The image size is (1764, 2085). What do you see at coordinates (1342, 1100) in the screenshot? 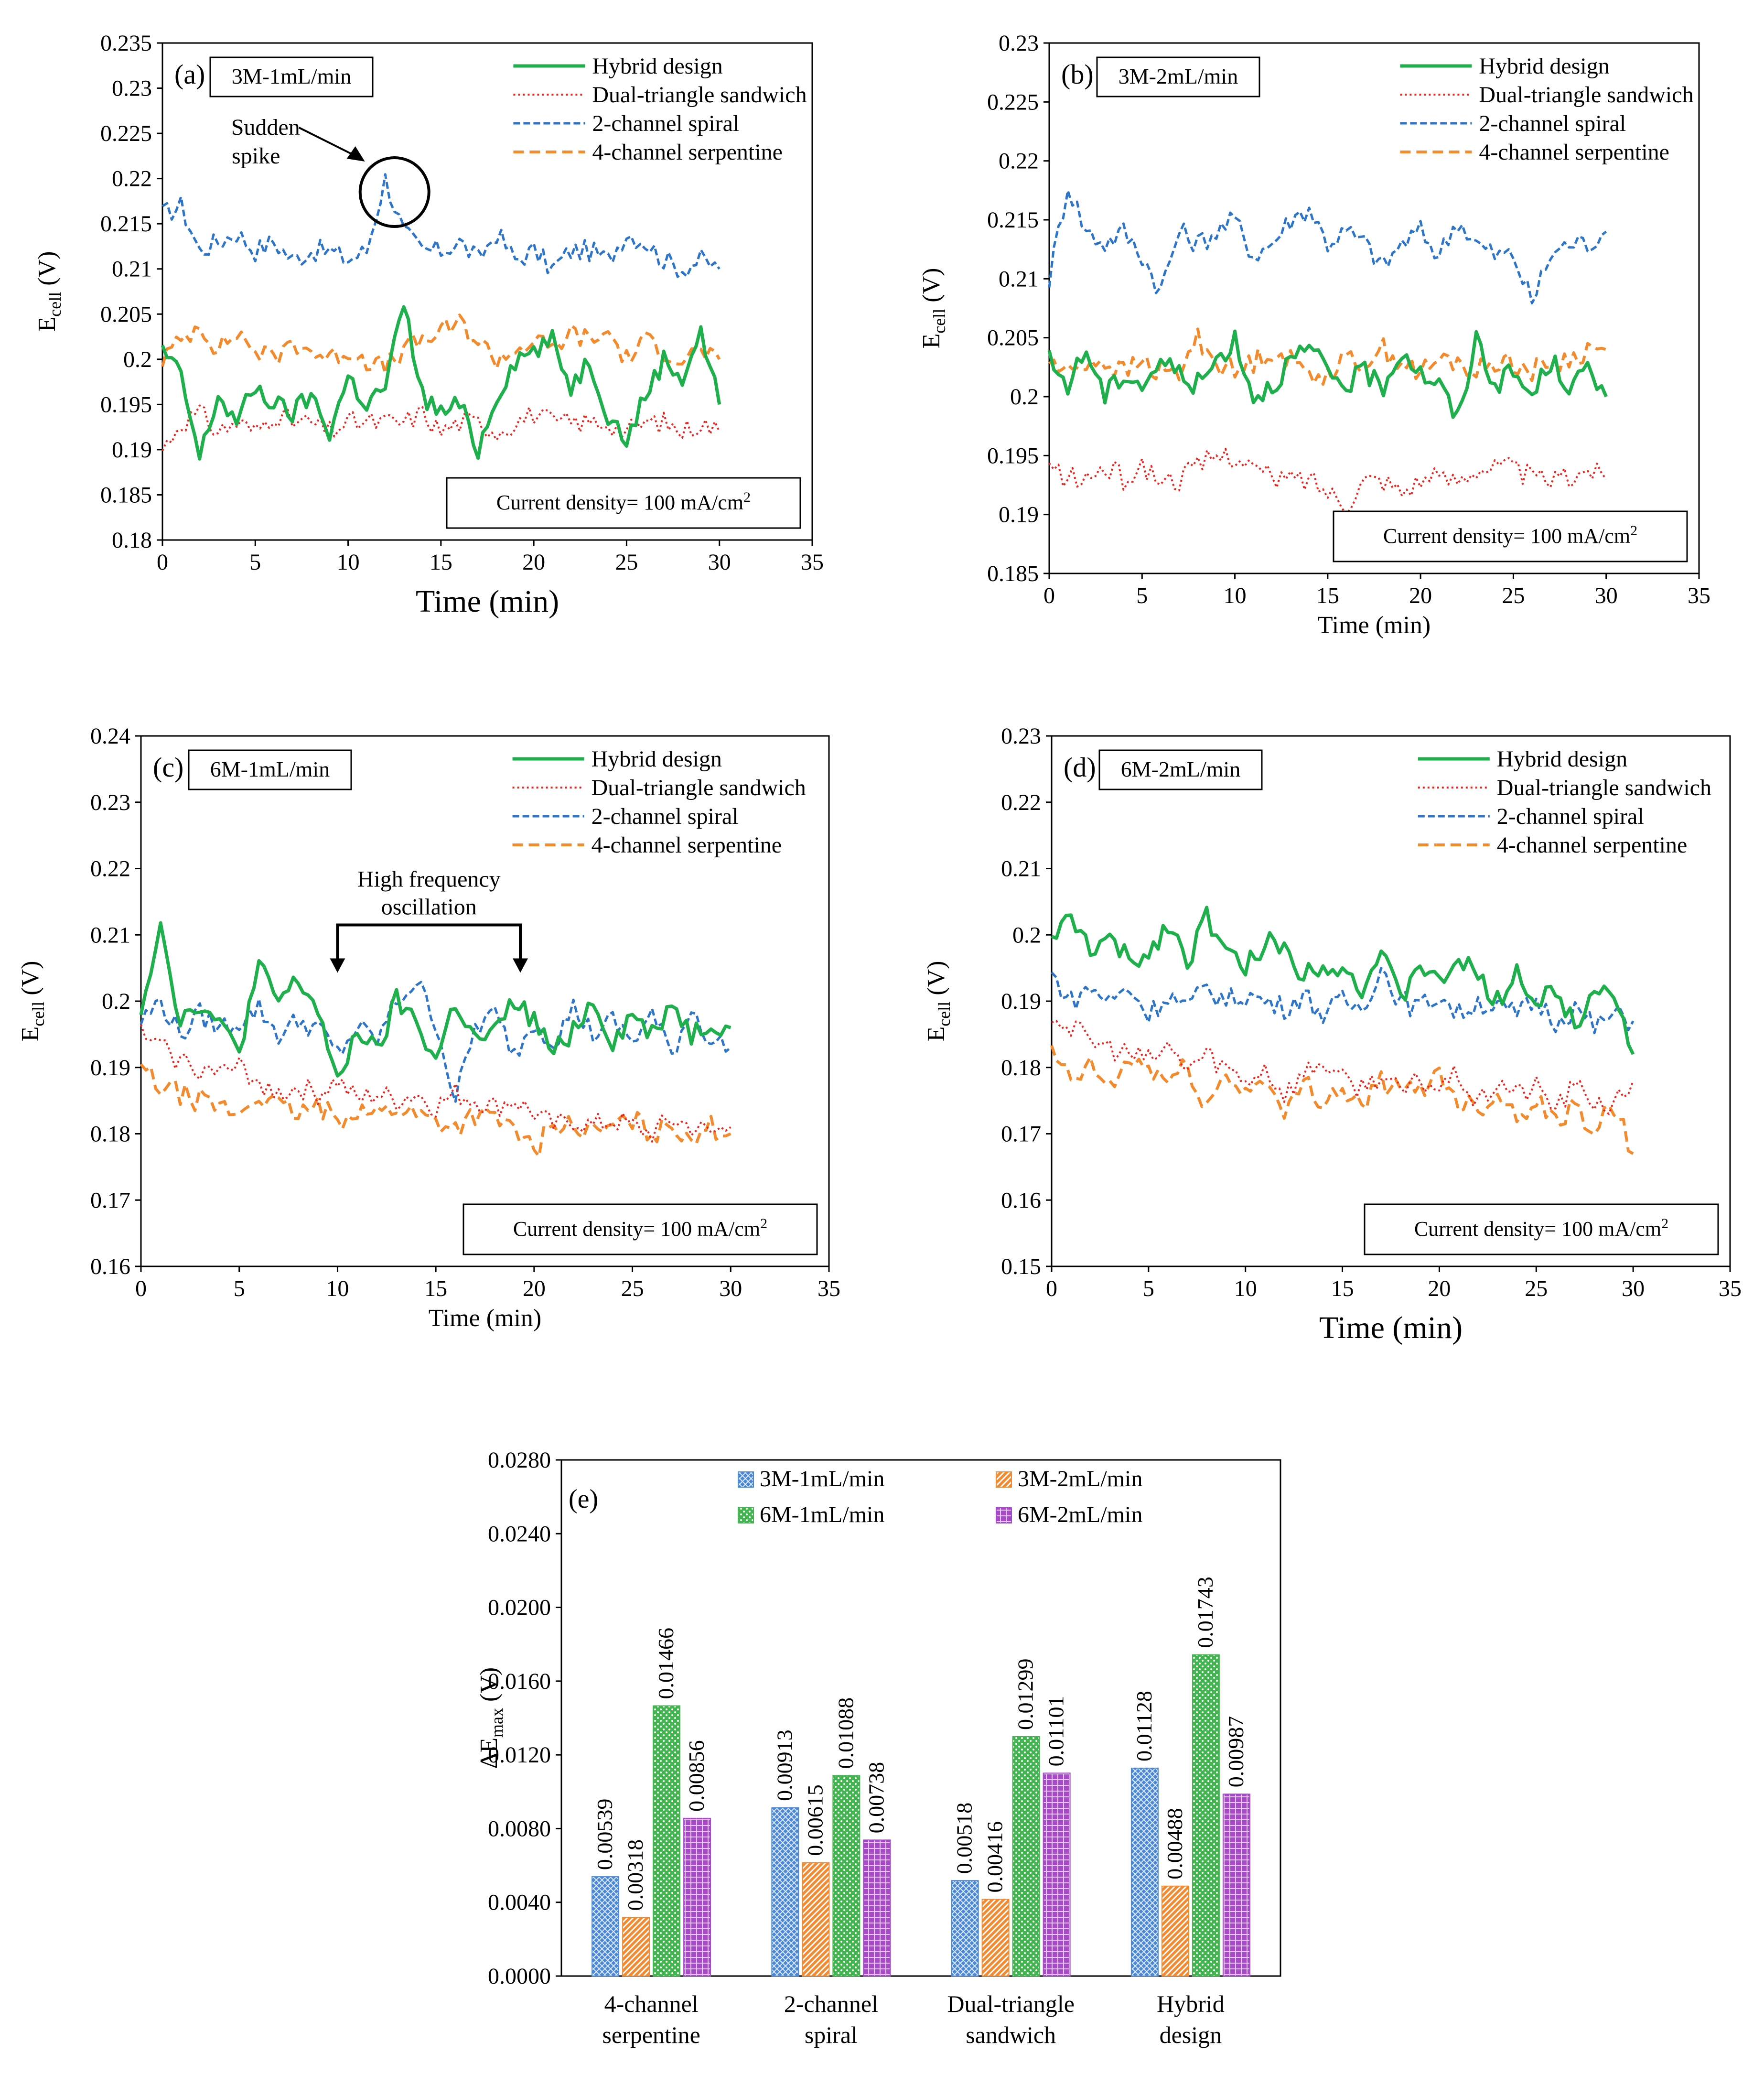
I see `series-line-ser` at bounding box center [1342, 1100].